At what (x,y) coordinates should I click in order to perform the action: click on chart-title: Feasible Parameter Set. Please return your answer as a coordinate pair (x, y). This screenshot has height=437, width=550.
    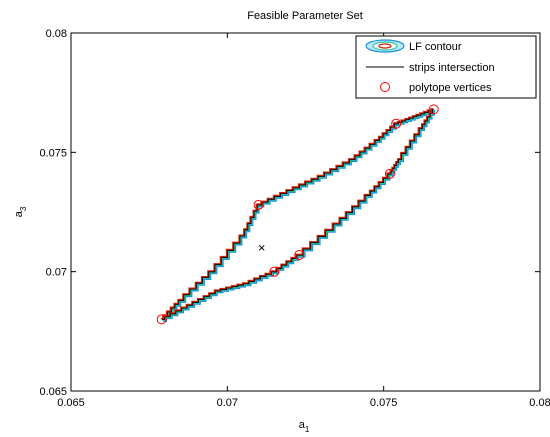
    Looking at the image, I should click on (305, 16).